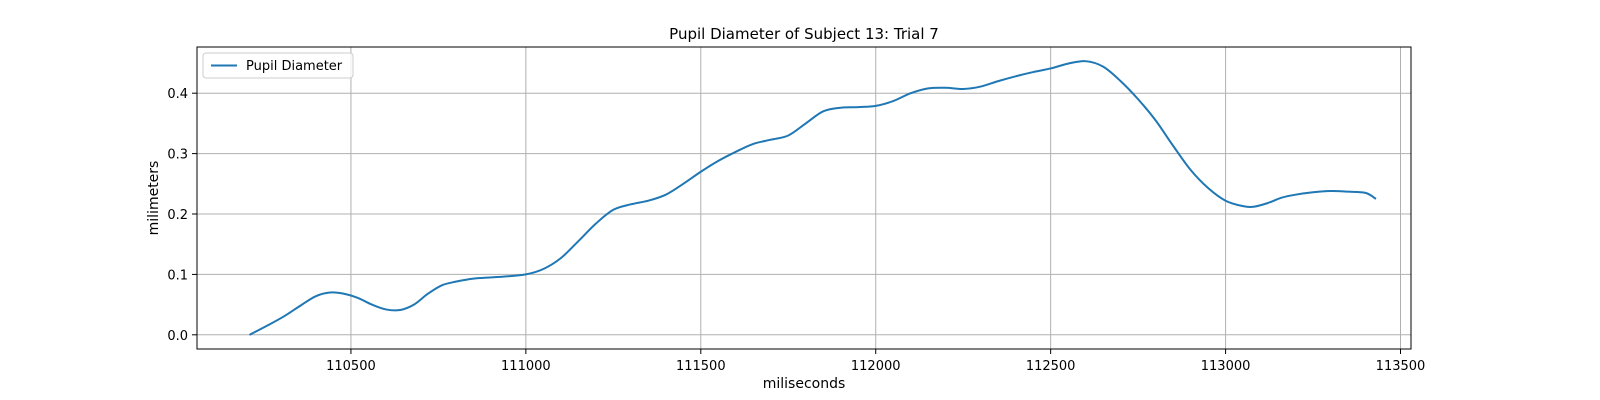  What do you see at coordinates (177, 215) in the screenshot?
I see `y-tick-label: 0.2` at bounding box center [177, 215].